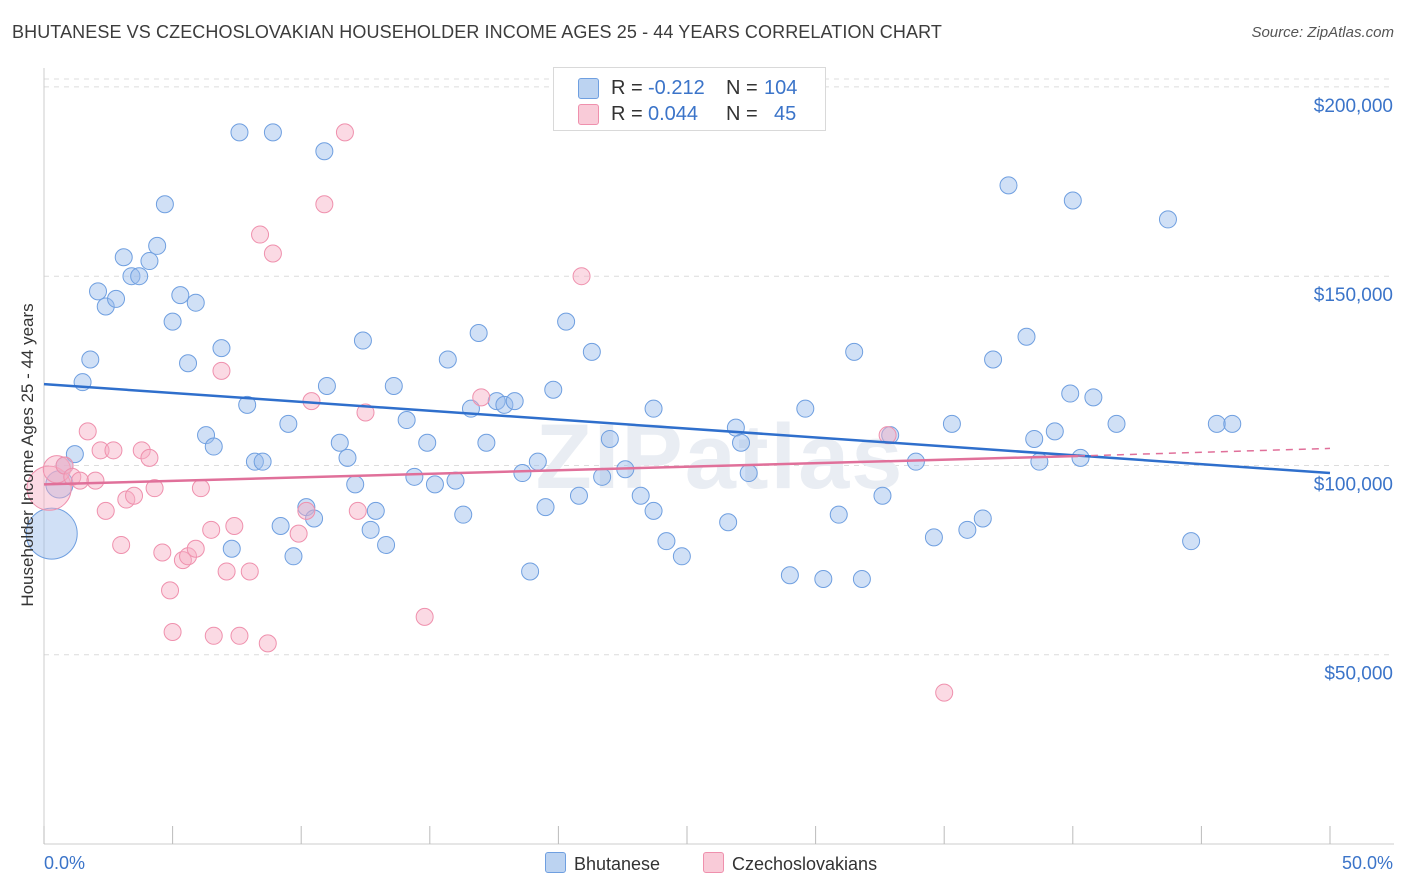  What do you see at coordinates (687, 428) in the screenshot?
I see `bhutanese-trend-line` at bounding box center [687, 428].